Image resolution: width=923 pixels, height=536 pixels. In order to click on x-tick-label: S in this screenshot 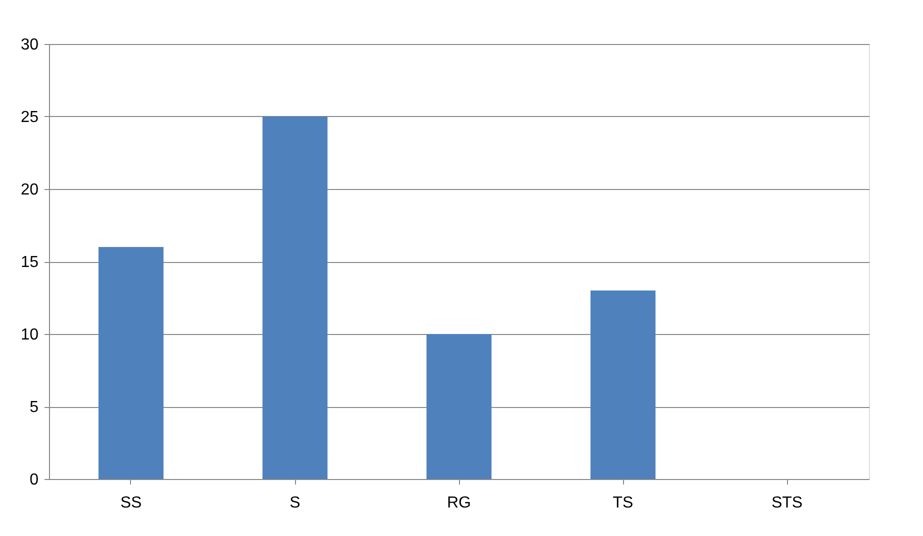, I will do `click(295, 503)`.